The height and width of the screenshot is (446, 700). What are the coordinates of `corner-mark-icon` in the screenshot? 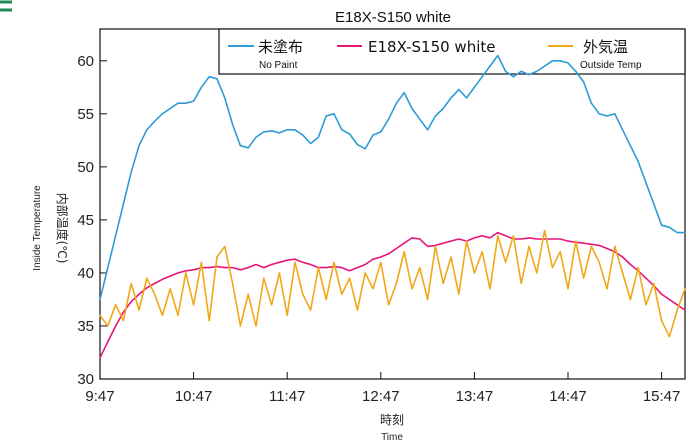 It's located at (6, 6).